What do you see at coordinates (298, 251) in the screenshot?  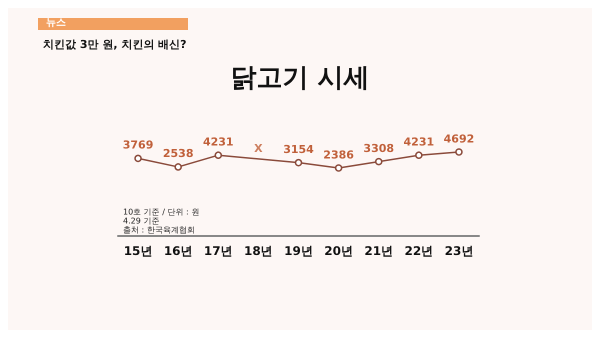 I see `x-tick-label: 19년` at bounding box center [298, 251].